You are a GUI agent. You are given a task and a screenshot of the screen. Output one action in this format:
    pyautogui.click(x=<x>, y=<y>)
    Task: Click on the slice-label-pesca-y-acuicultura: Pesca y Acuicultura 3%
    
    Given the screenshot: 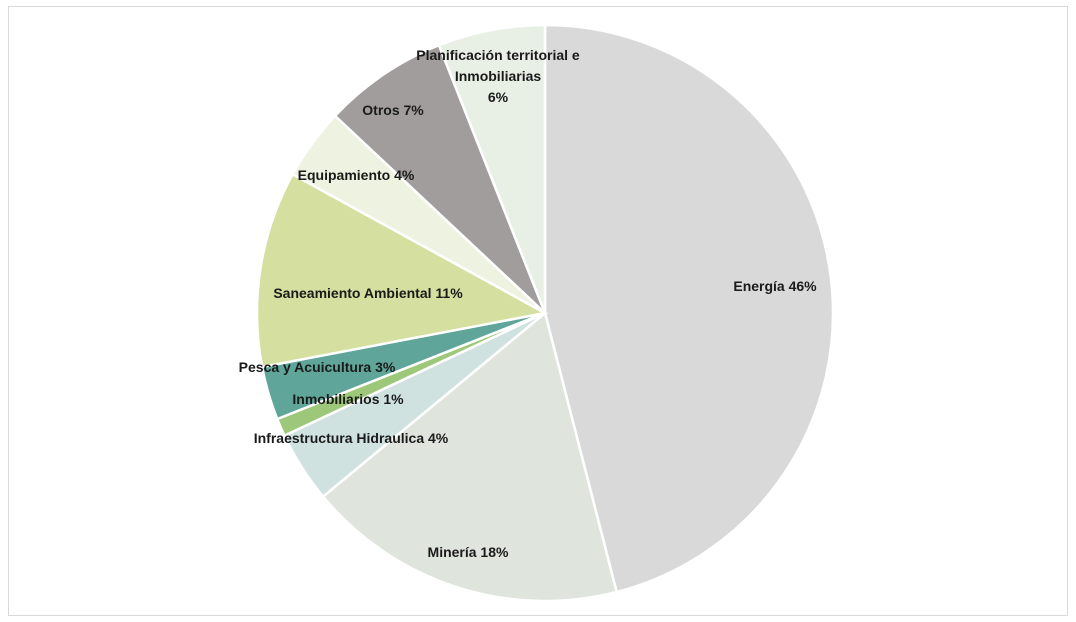 What is the action you would take?
    pyautogui.click(x=317, y=367)
    